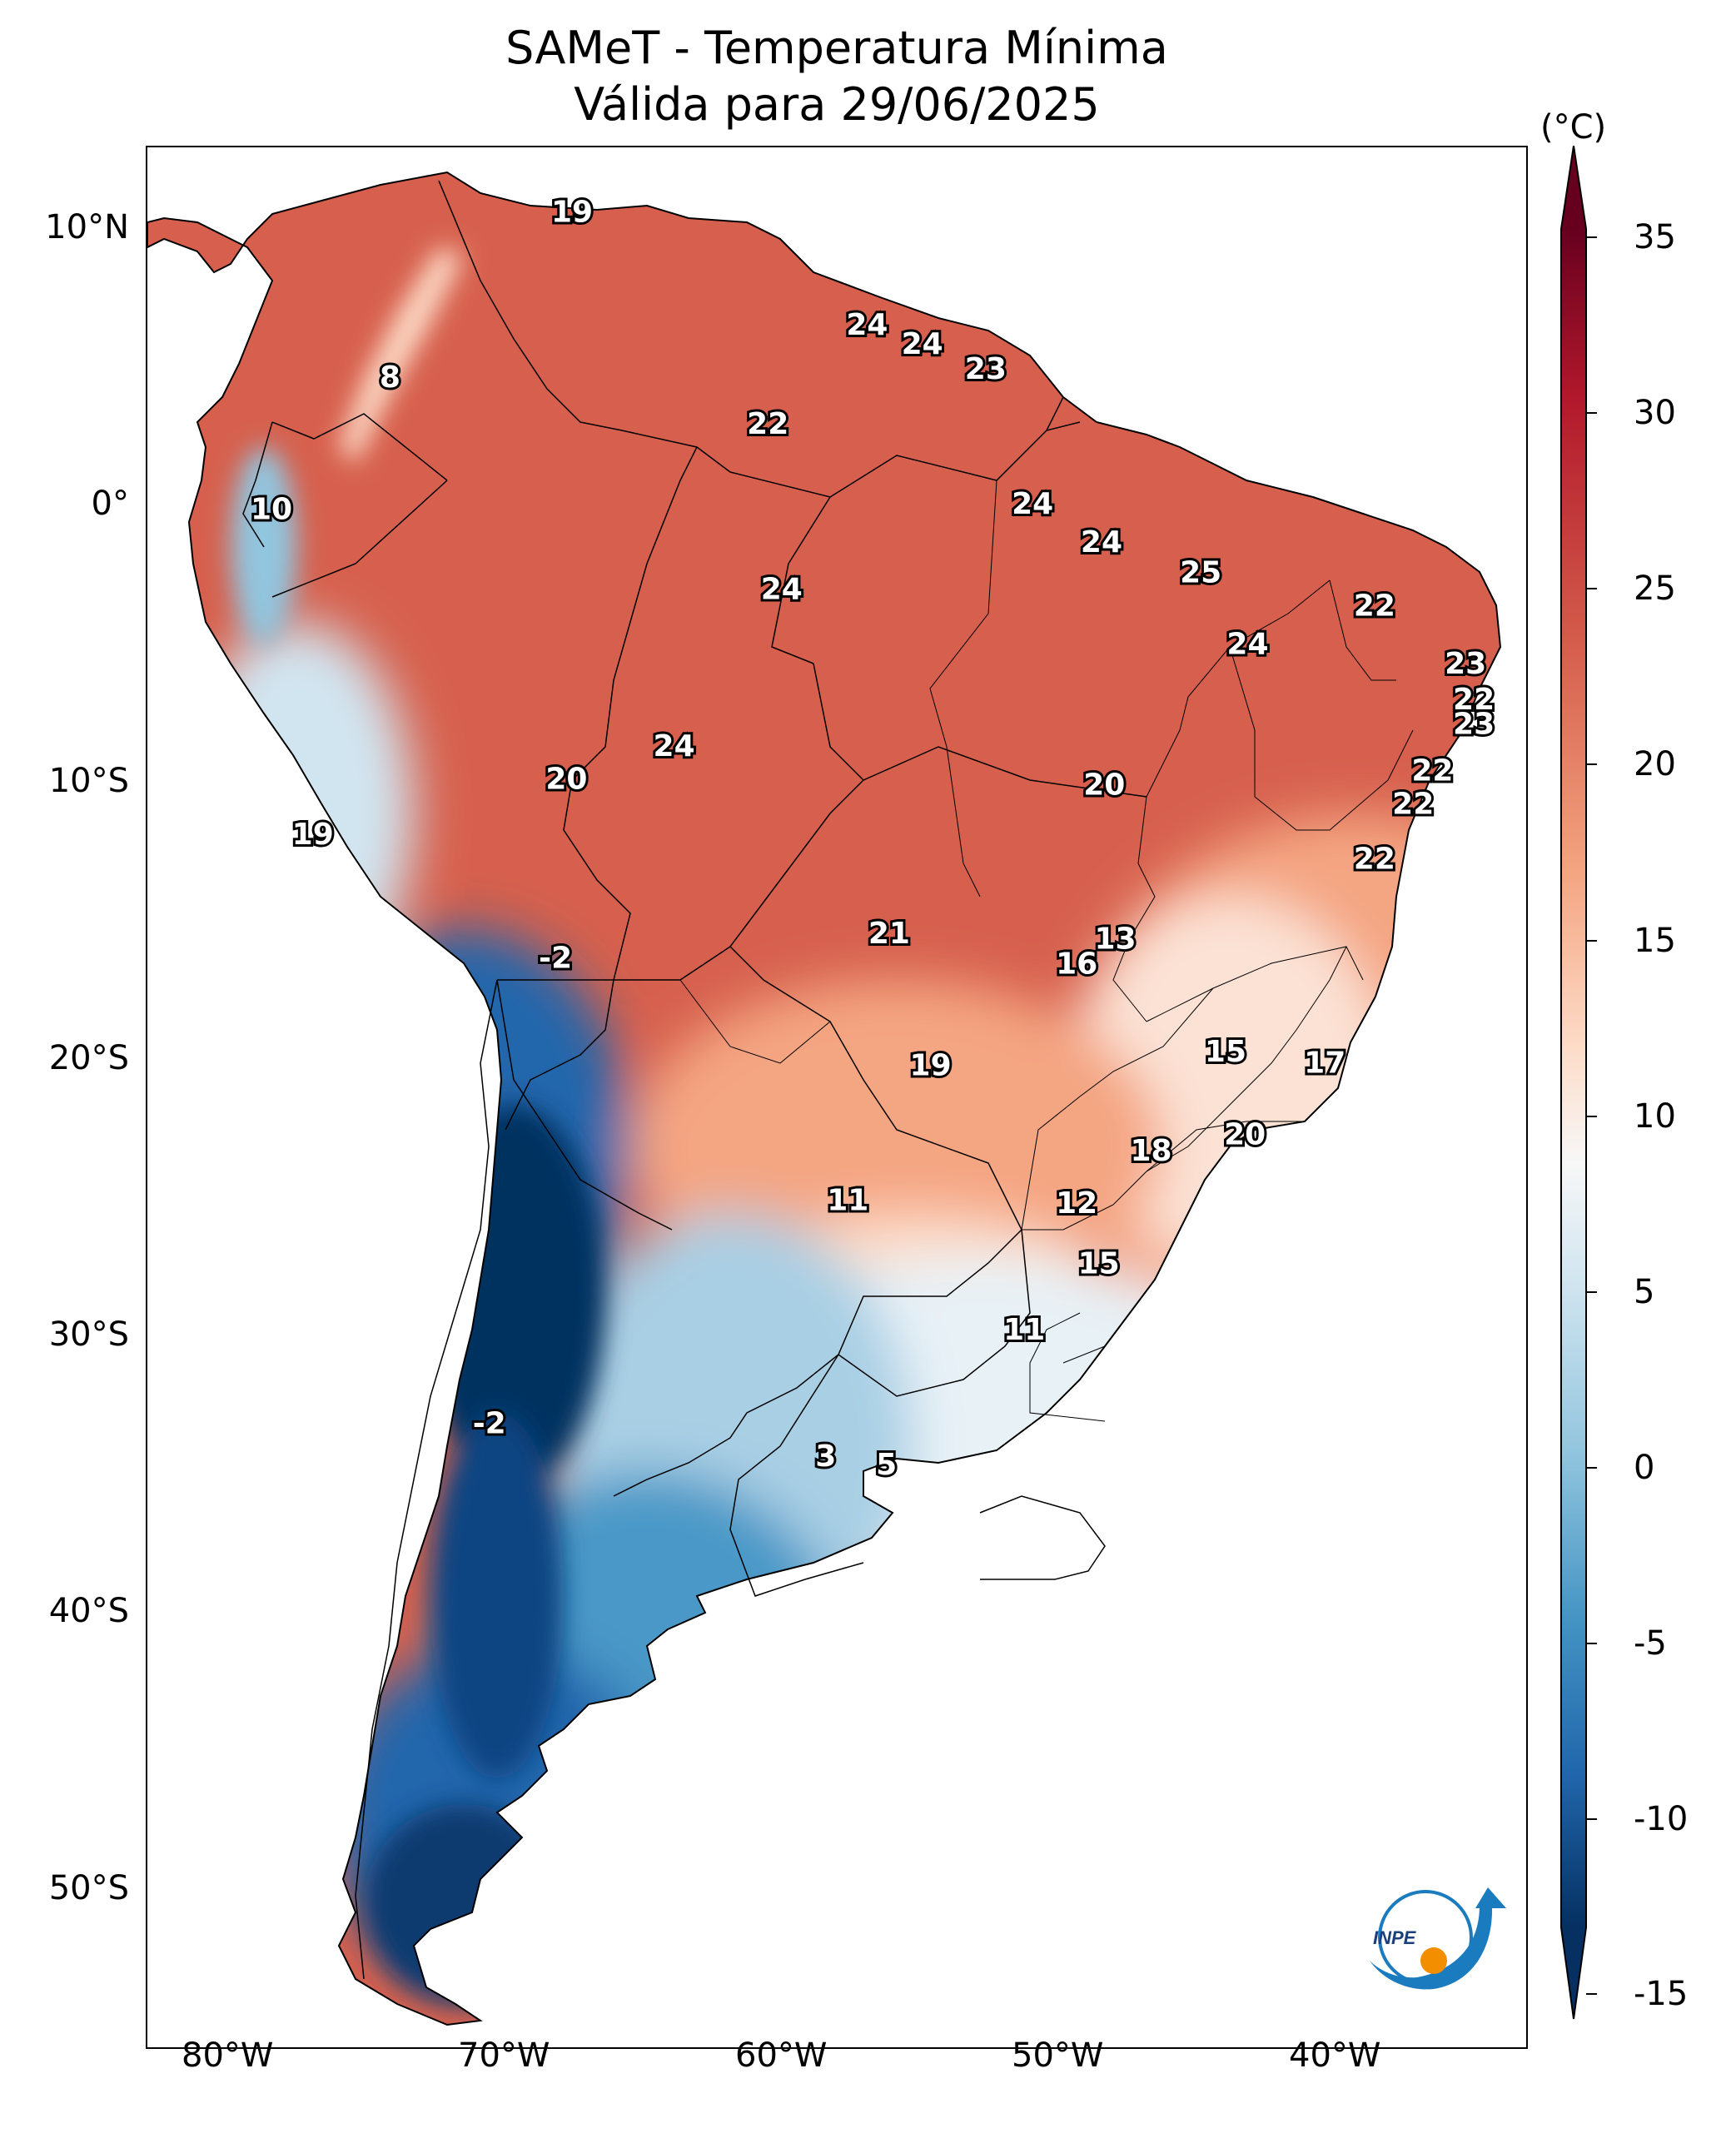 Image resolution: width=1736 pixels, height=2153 pixels. Describe the element at coordinates (390, 377) in the screenshot. I see `station-temperature-label: 8` at that location.